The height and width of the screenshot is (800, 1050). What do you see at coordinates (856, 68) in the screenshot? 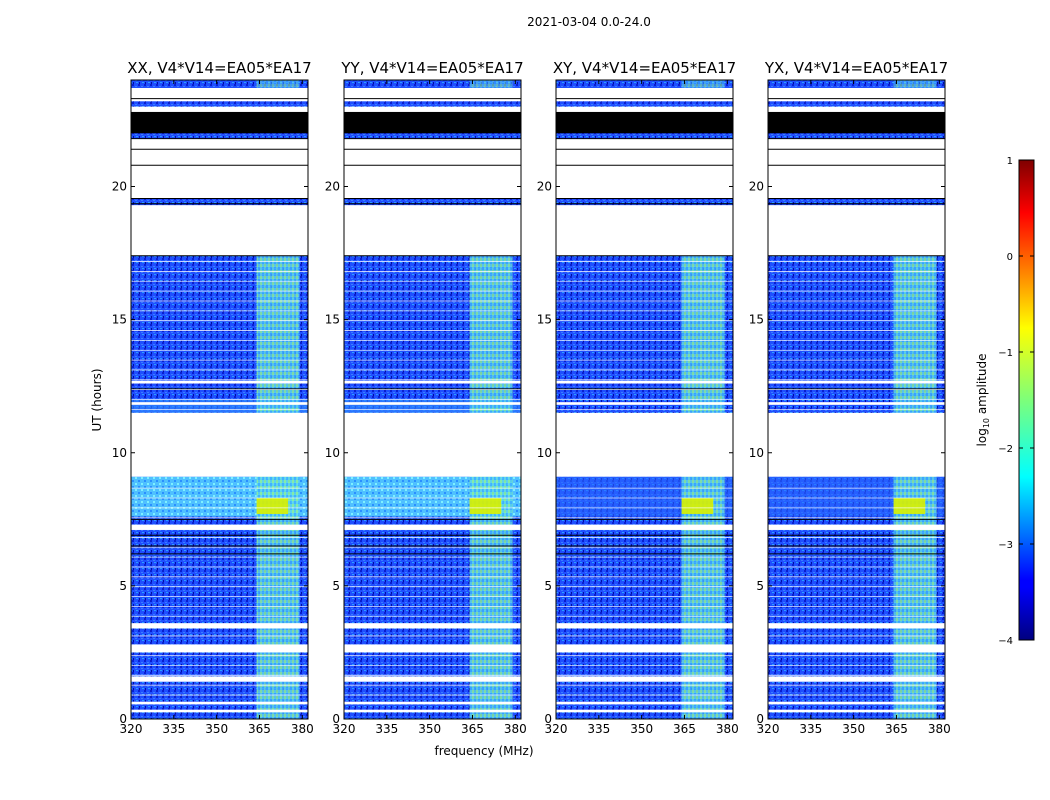
I see `panel-title: YX, V4*V14=EA05*EA17` at bounding box center [856, 68].